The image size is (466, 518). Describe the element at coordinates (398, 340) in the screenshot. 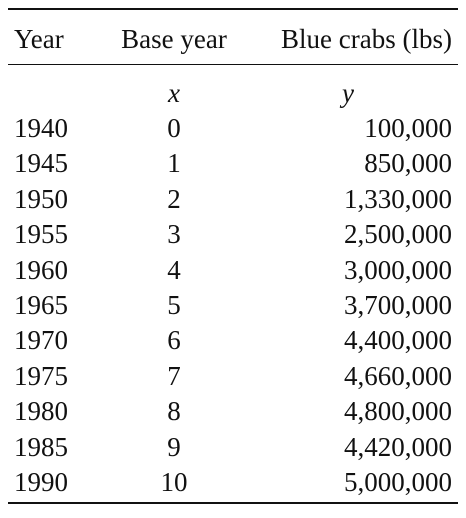

I see `cell-blue-crabs: 4,400,000` at that location.